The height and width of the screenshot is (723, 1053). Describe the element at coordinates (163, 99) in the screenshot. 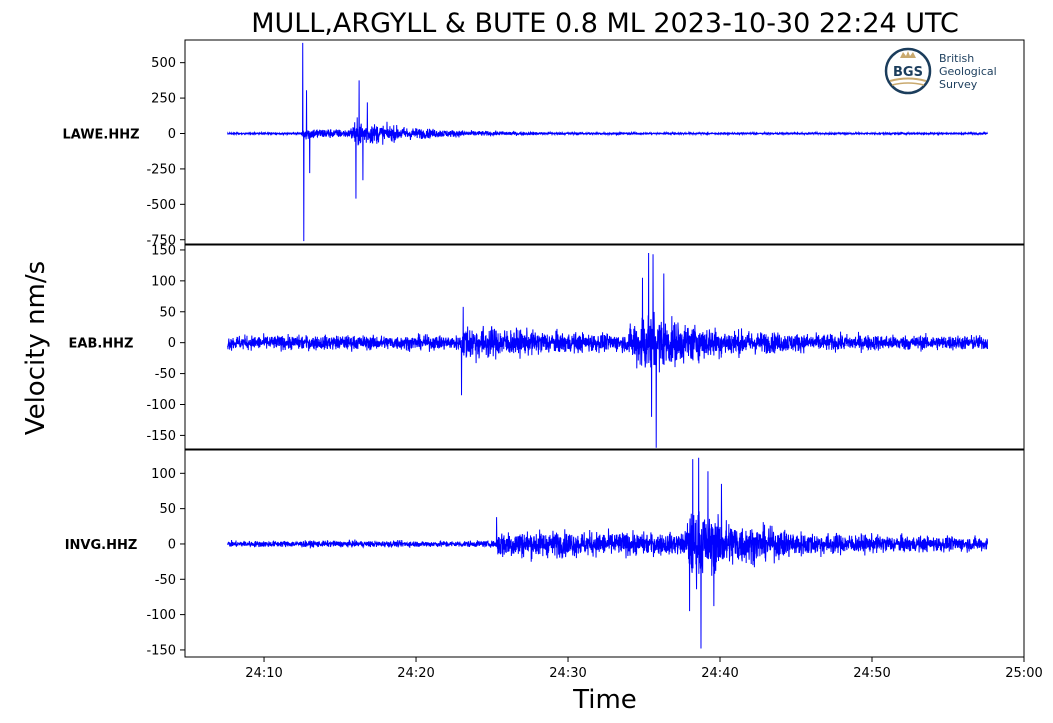

I see `y-tick-label: 250` at that location.